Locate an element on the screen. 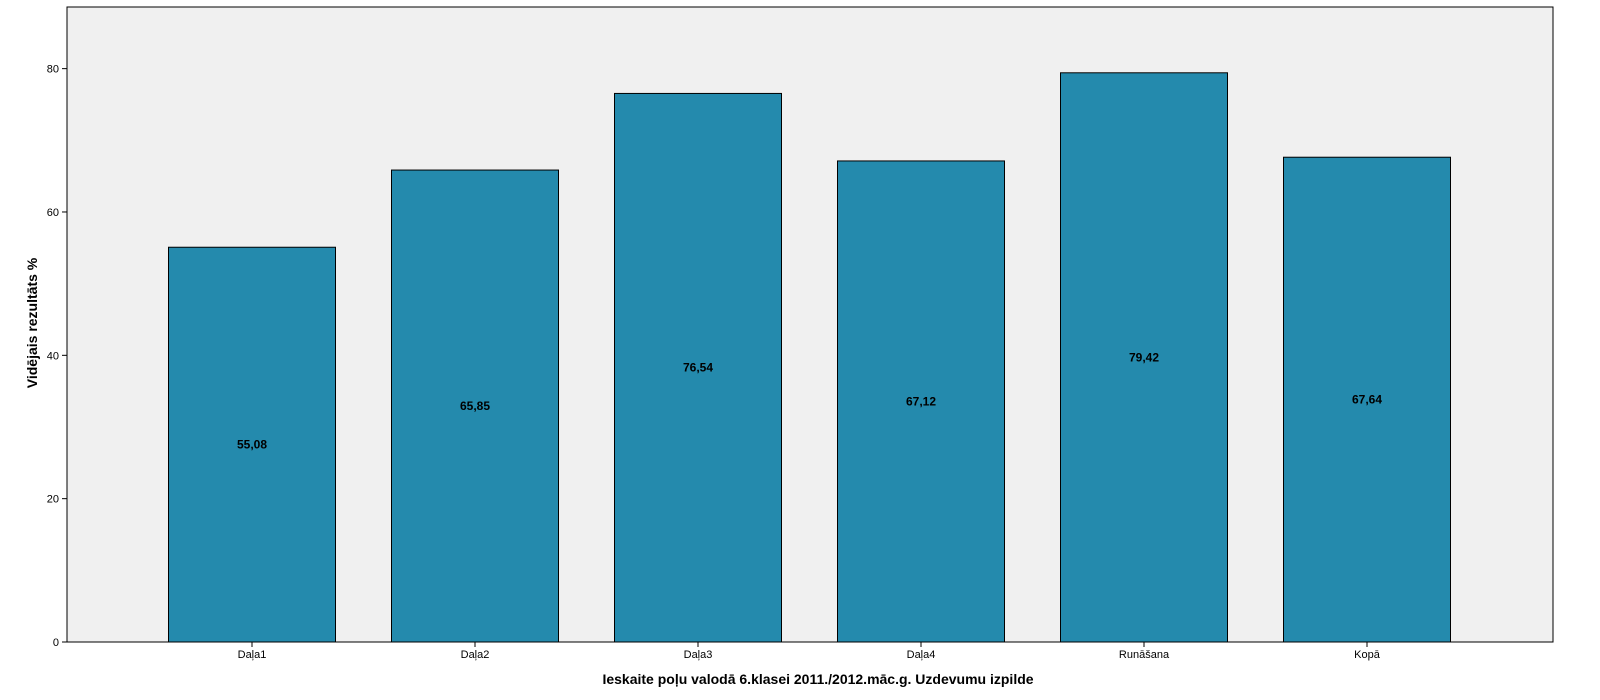 Image resolution: width=1600 pixels, height=700 pixels. y-tick-label: 0 is located at coordinates (56, 643).